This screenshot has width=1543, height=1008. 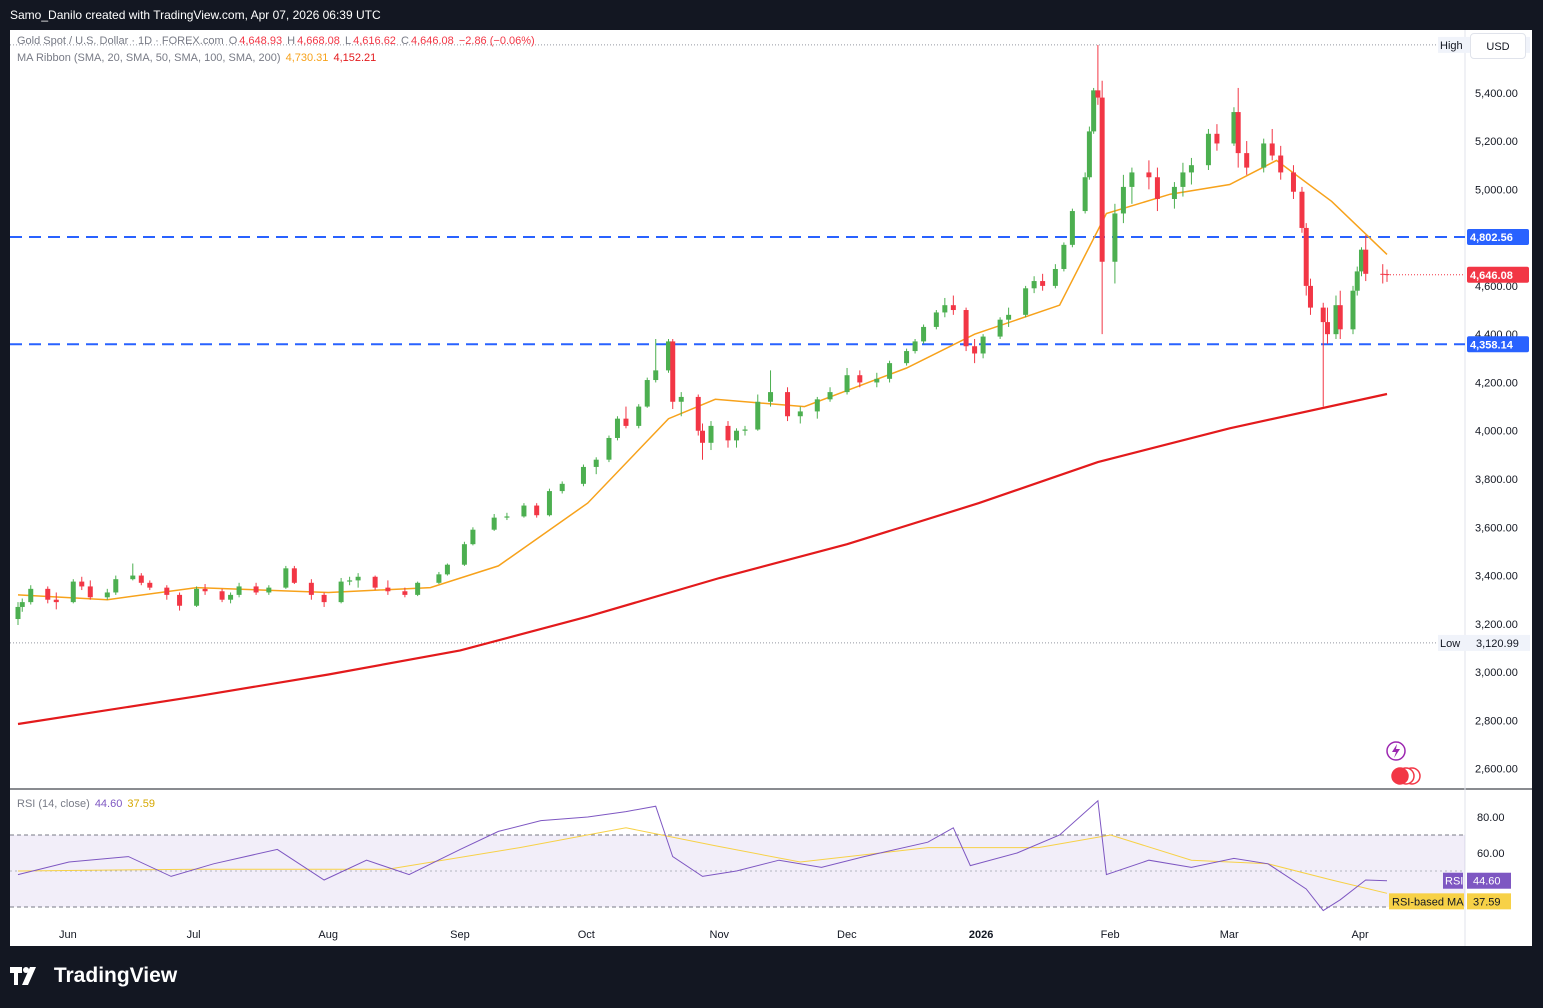 What do you see at coordinates (1491, 276) in the screenshot?
I see `last-price-label: 4,646.08` at bounding box center [1491, 276].